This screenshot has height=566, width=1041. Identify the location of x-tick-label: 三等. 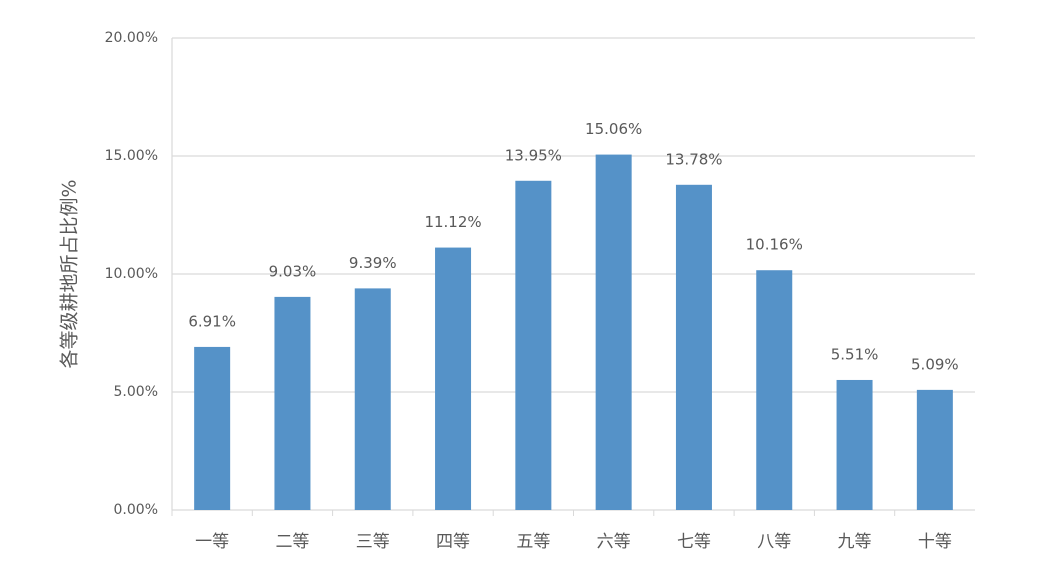
(373, 542).